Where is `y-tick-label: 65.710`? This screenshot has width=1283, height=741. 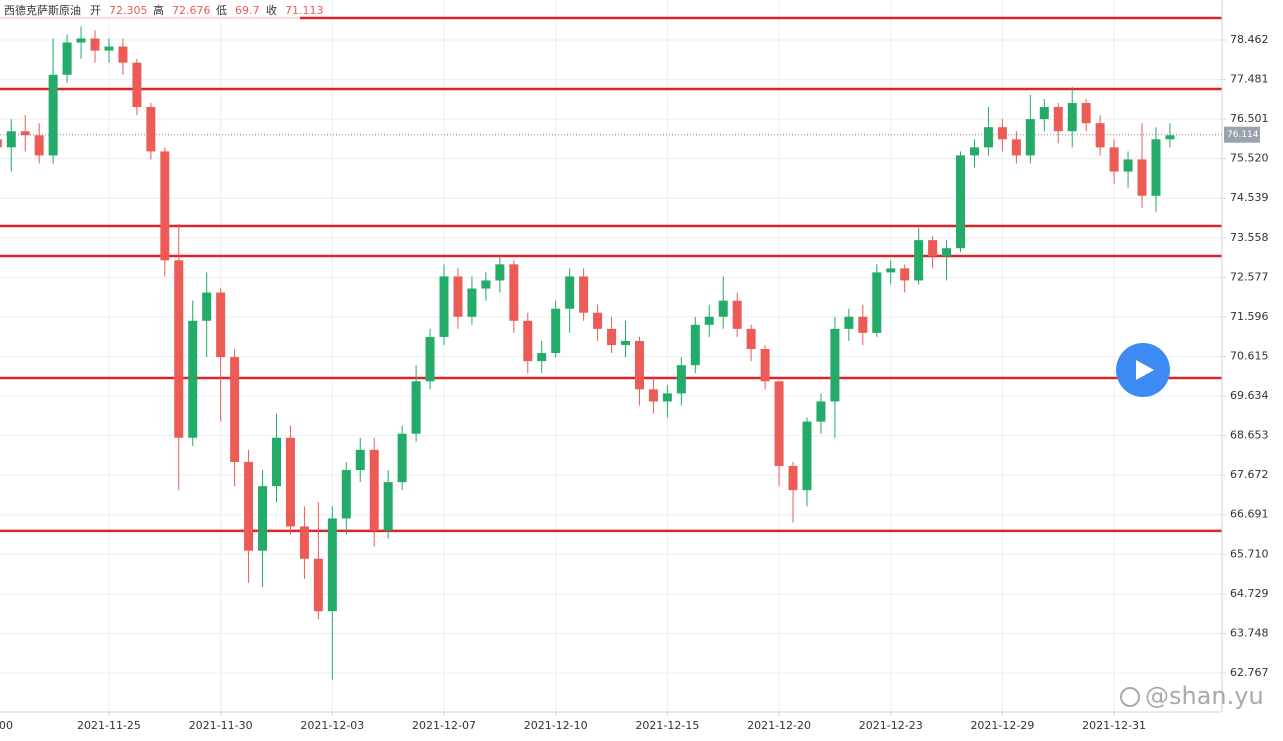 y-tick-label: 65.710 is located at coordinates (1249, 553).